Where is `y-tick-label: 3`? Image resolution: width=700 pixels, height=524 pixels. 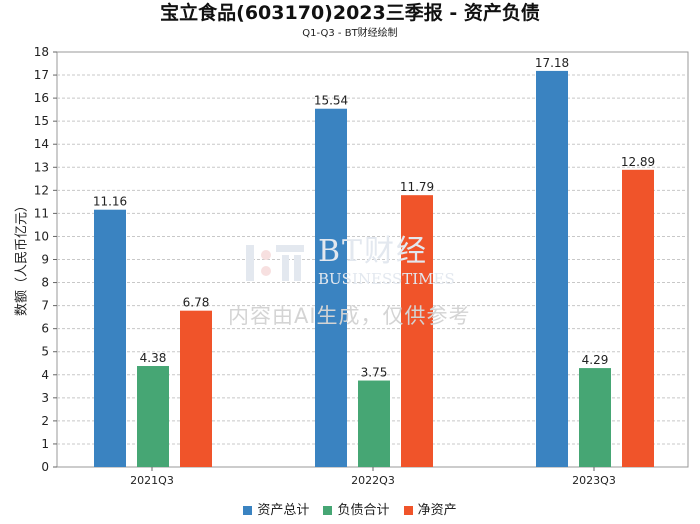
y-tick-label: 3 is located at coordinates (45, 398).